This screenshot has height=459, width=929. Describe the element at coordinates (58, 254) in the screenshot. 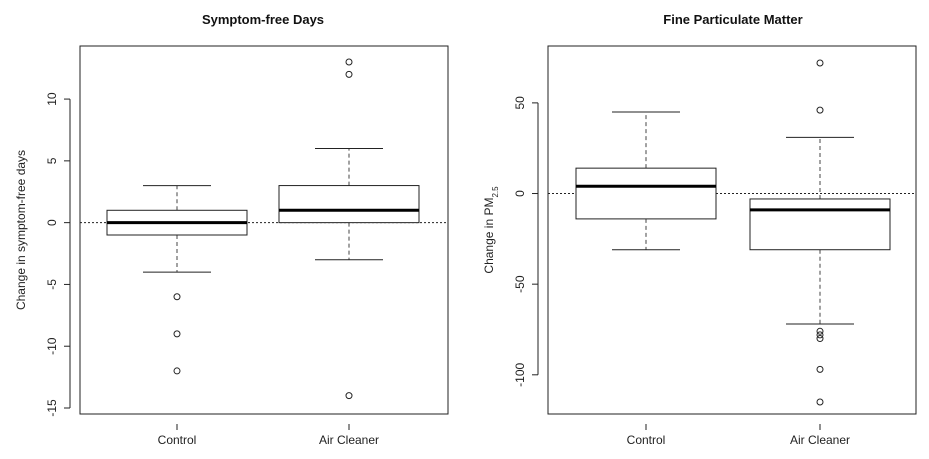

I see `y-axis: -15 -10 -5 0 5 10` at that location.